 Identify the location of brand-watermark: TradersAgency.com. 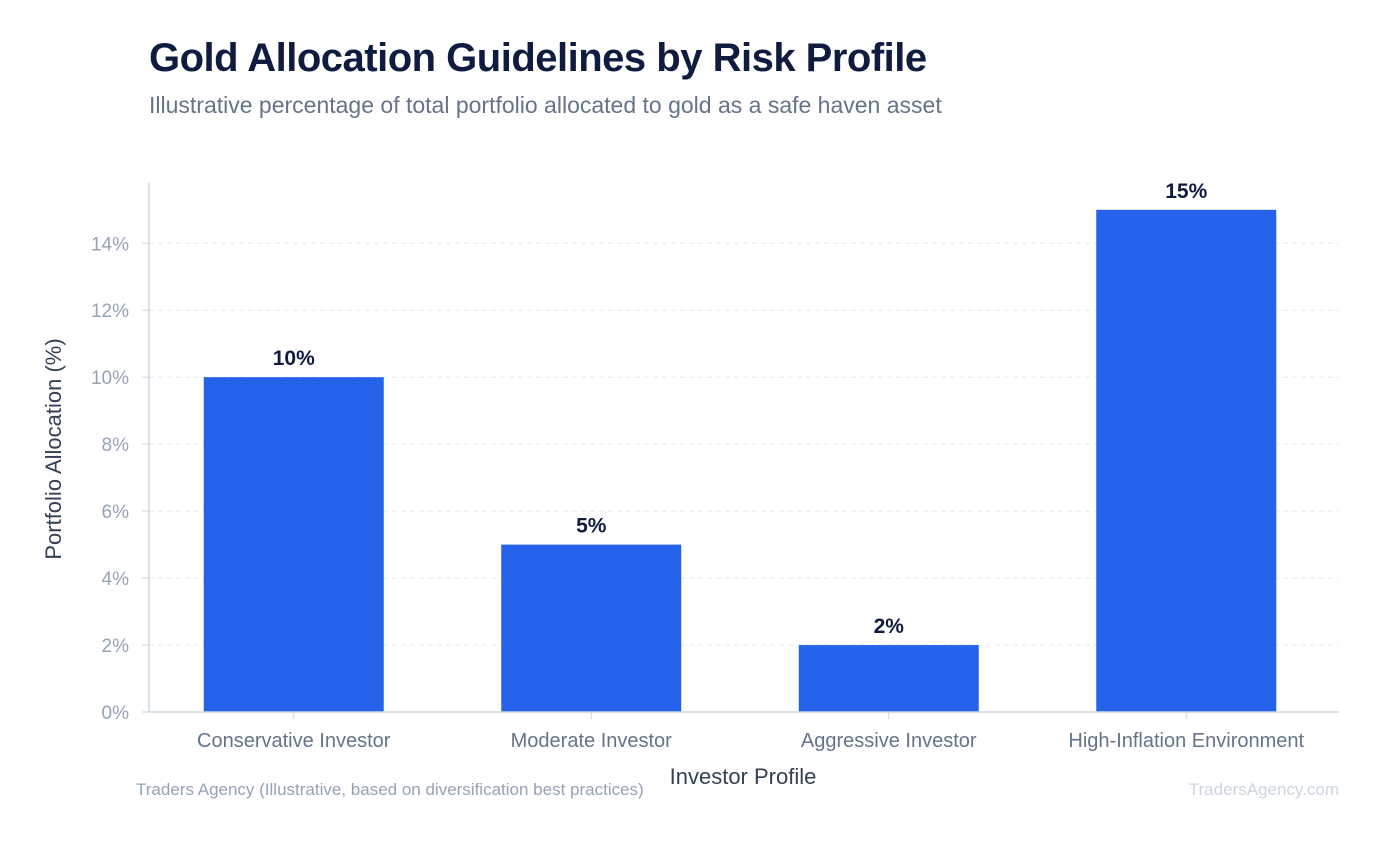
(1263, 789).